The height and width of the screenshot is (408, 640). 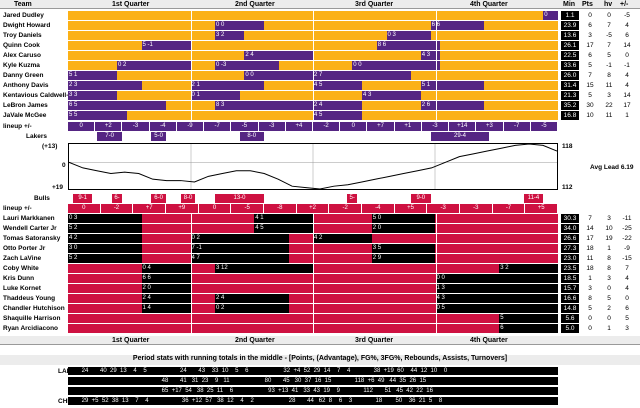 I want to click on player-pm: -25, so click(x=627, y=228).